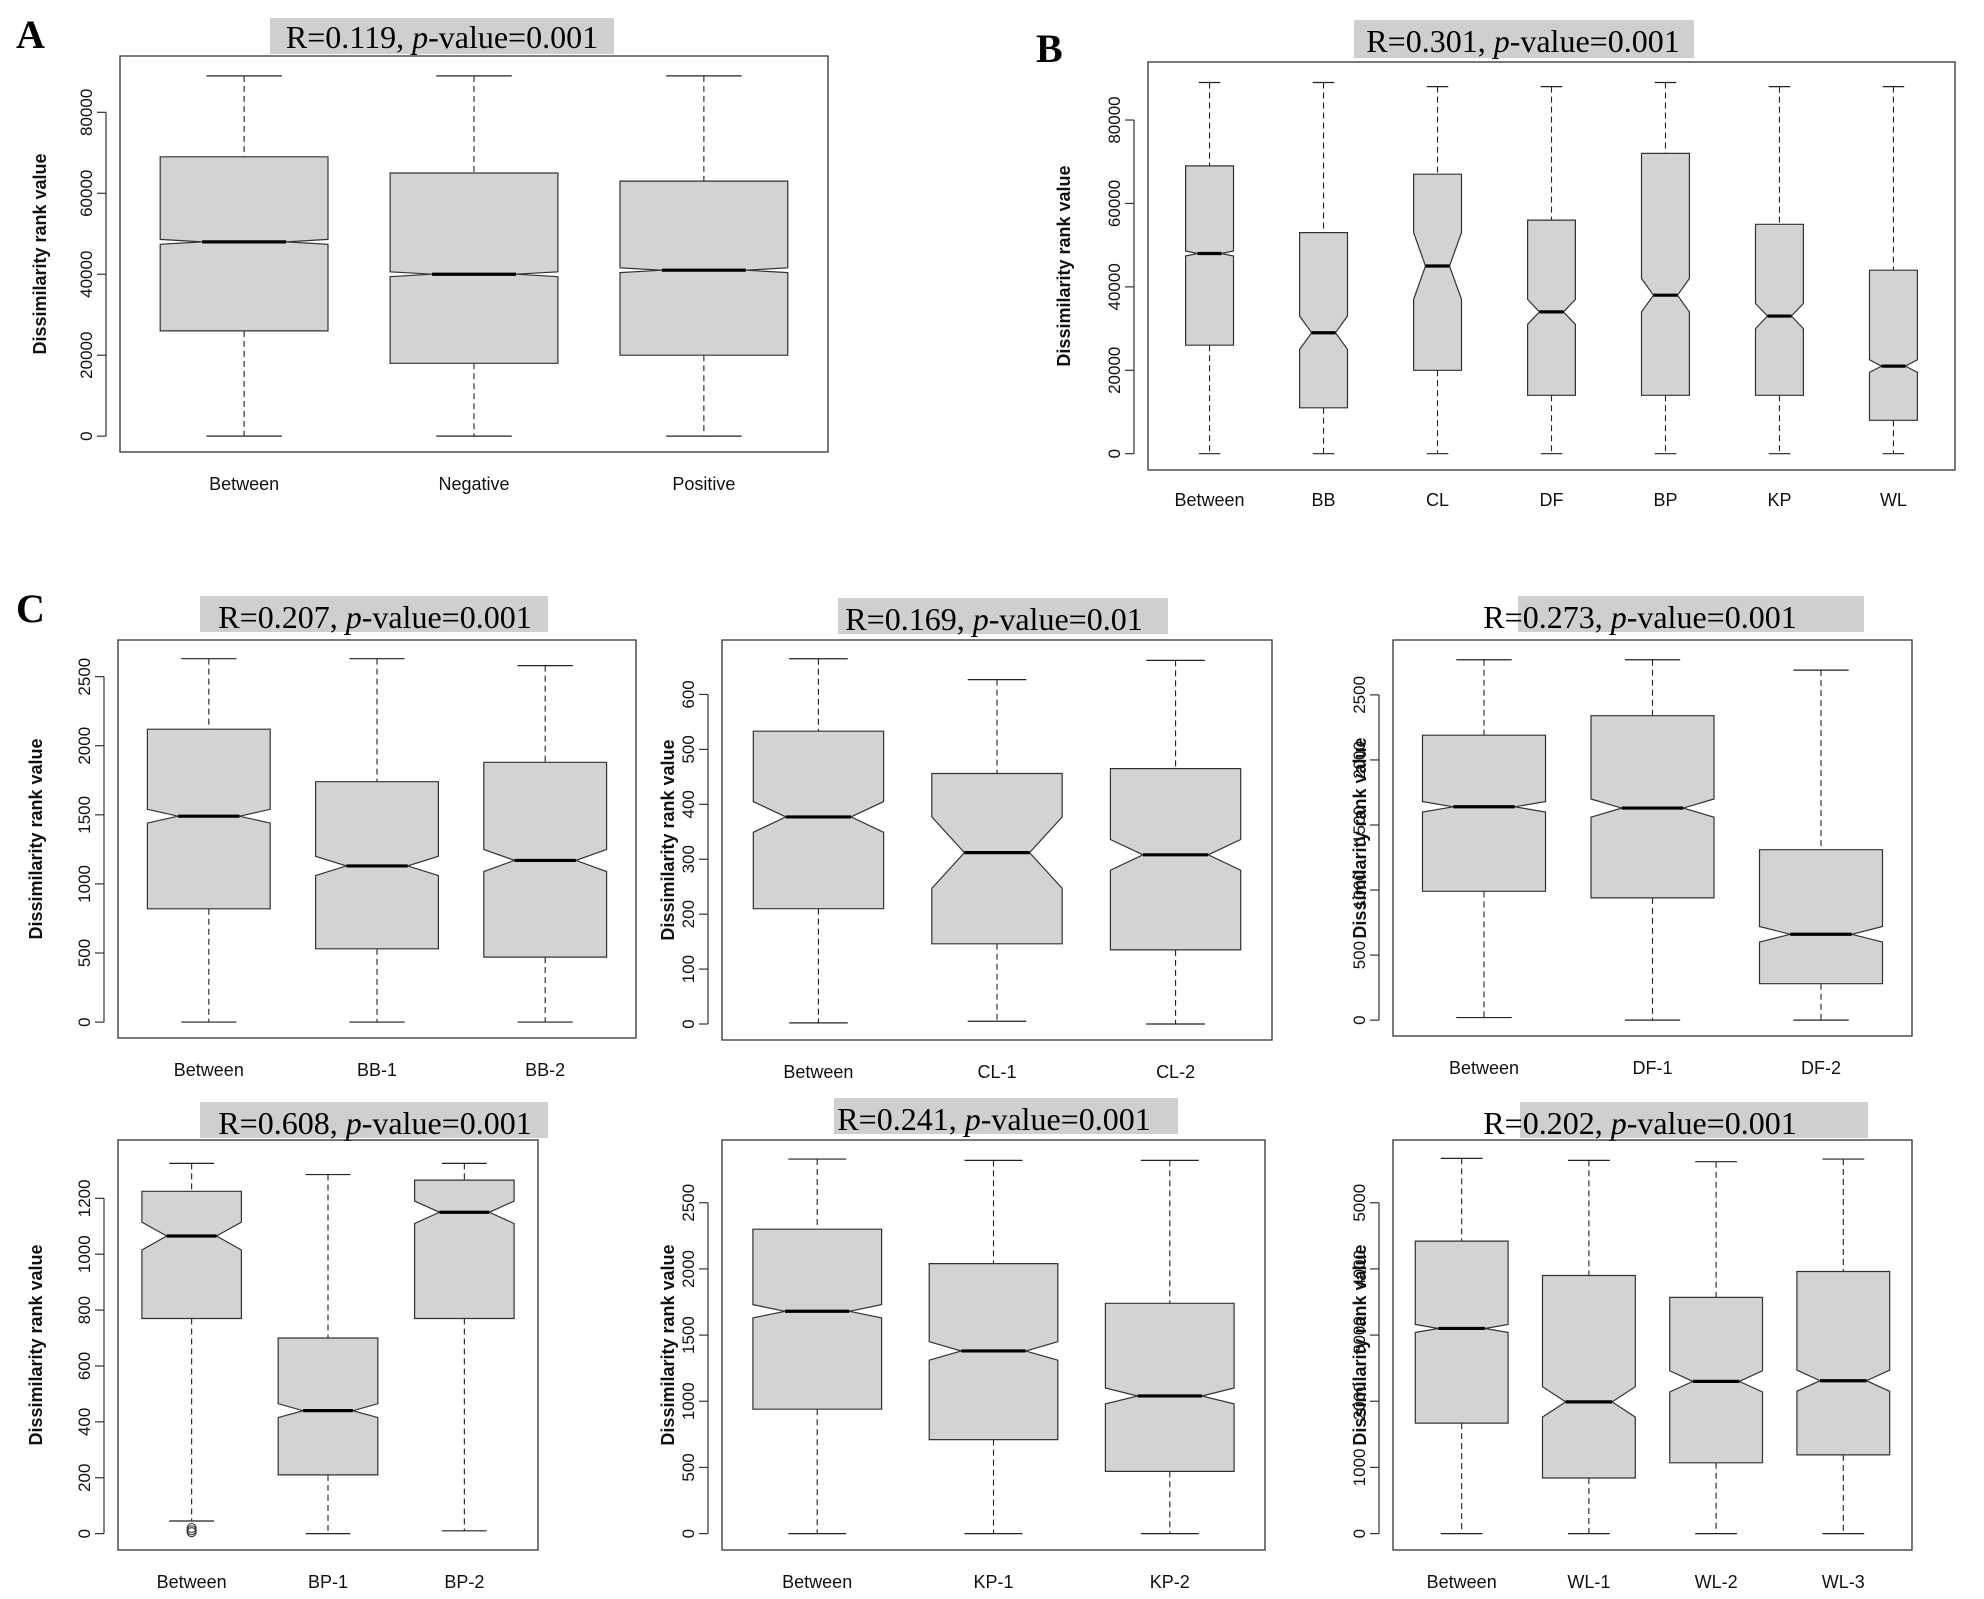 This screenshot has width=1984, height=1599. Describe the element at coordinates (1175, 870) in the screenshot. I see `box-cl-2: CL-2` at that location.